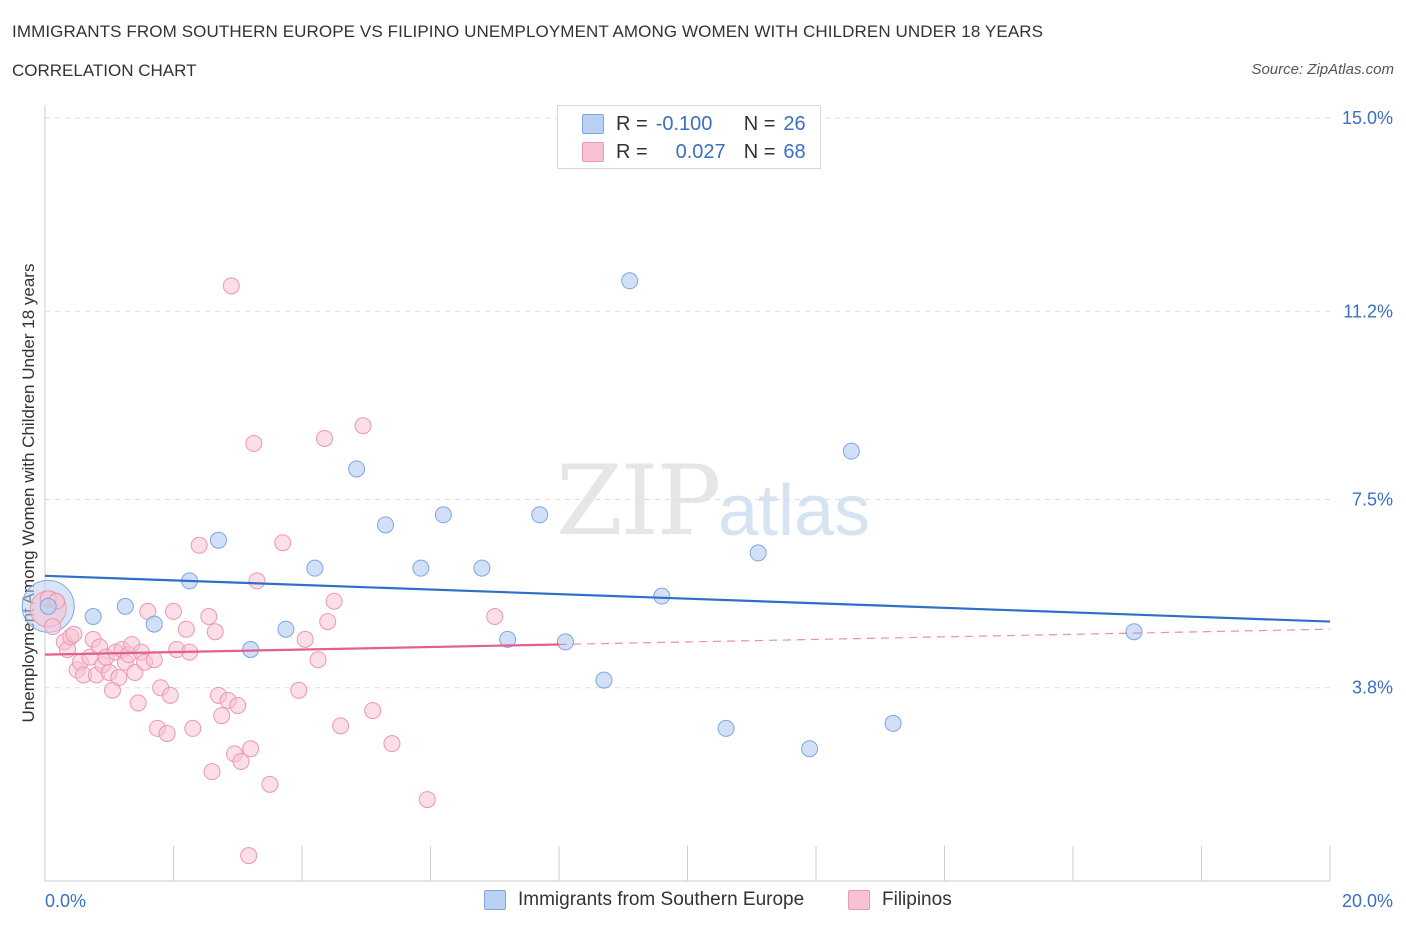  What do you see at coordinates (684, 123) in the screenshot?
I see `legend-r-value: -0.100` at bounding box center [684, 123].